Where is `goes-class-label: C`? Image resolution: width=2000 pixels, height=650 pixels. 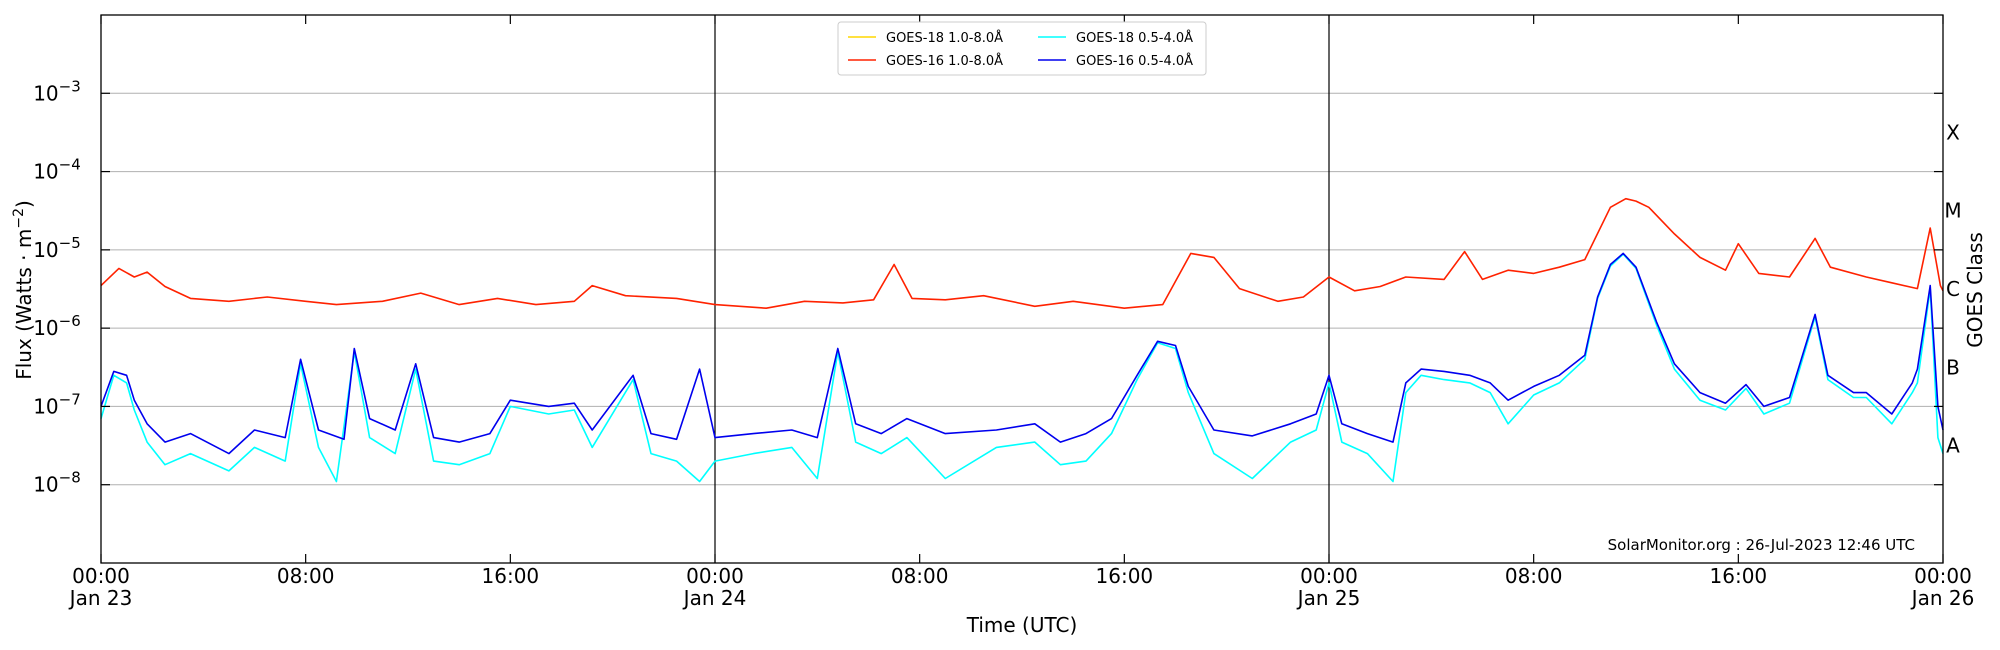 goes-class-label: C is located at coordinates (1953, 289).